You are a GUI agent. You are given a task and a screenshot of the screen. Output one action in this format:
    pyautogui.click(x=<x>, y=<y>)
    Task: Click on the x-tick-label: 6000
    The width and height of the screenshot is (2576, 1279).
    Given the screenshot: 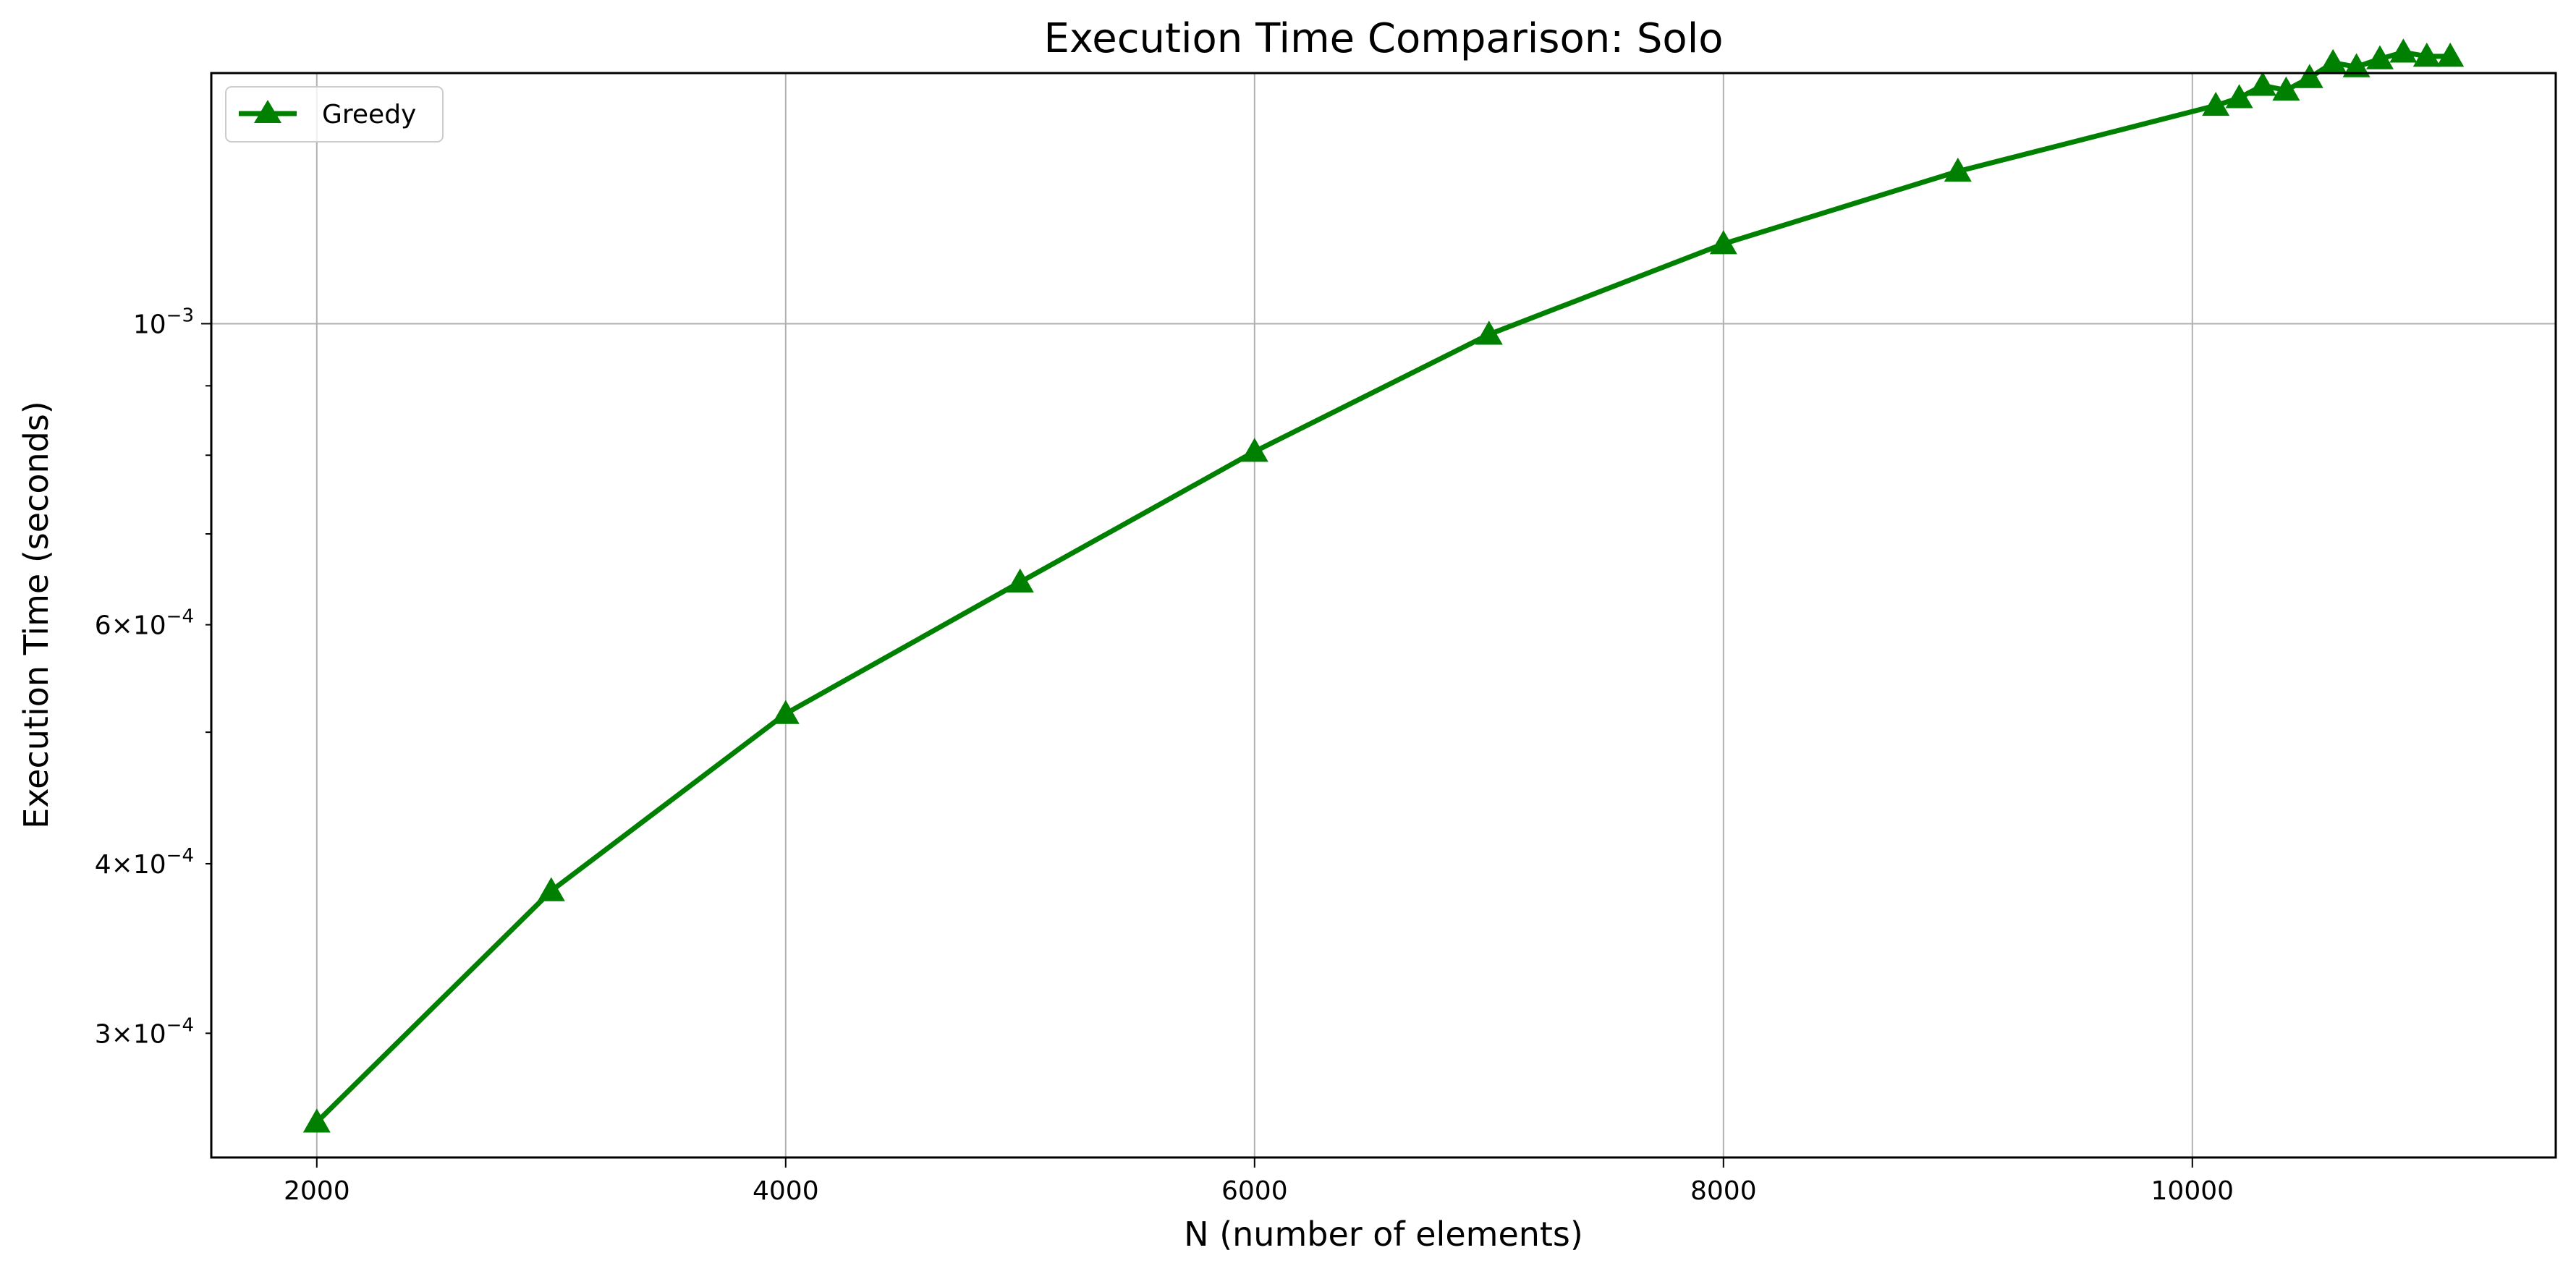 What is the action you would take?
    pyautogui.click(x=1254, y=1191)
    